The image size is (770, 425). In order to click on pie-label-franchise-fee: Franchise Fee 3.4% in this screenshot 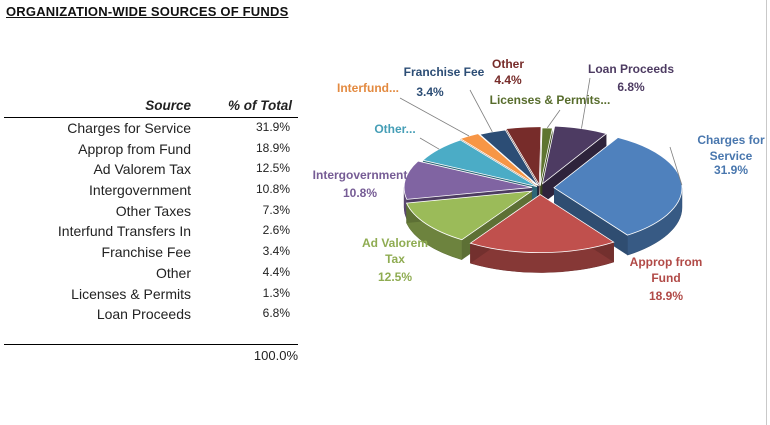, I will do `click(444, 82)`.